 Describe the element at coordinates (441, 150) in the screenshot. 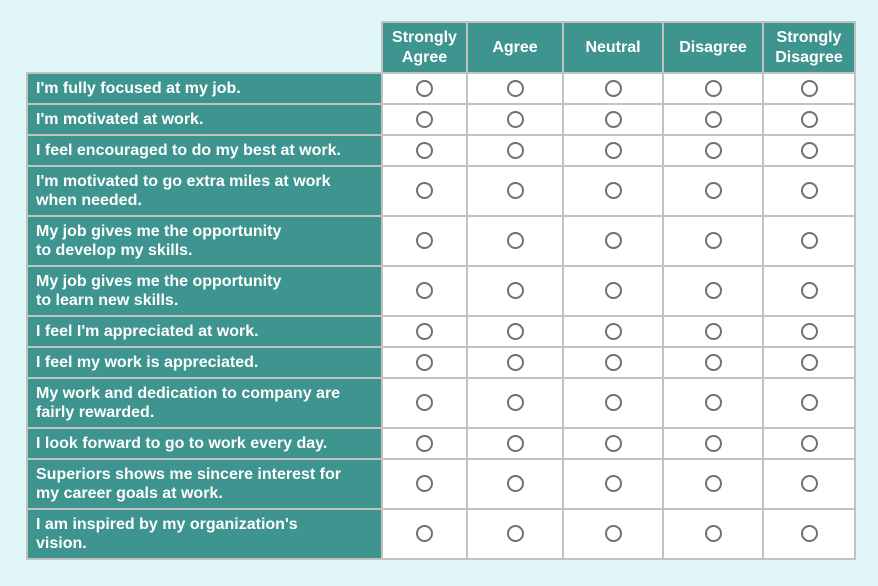

I see `statement-row: I feel encouraged to do my best at work.` at that location.